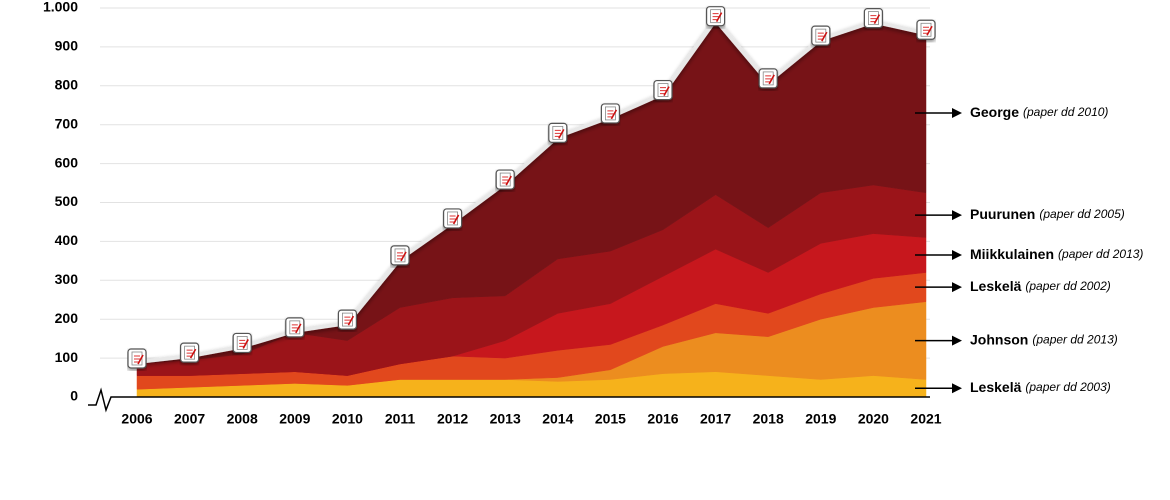 The height and width of the screenshot is (500, 1170). What do you see at coordinates (610, 419) in the screenshot?
I see `x-tick-label: 2015` at bounding box center [610, 419].